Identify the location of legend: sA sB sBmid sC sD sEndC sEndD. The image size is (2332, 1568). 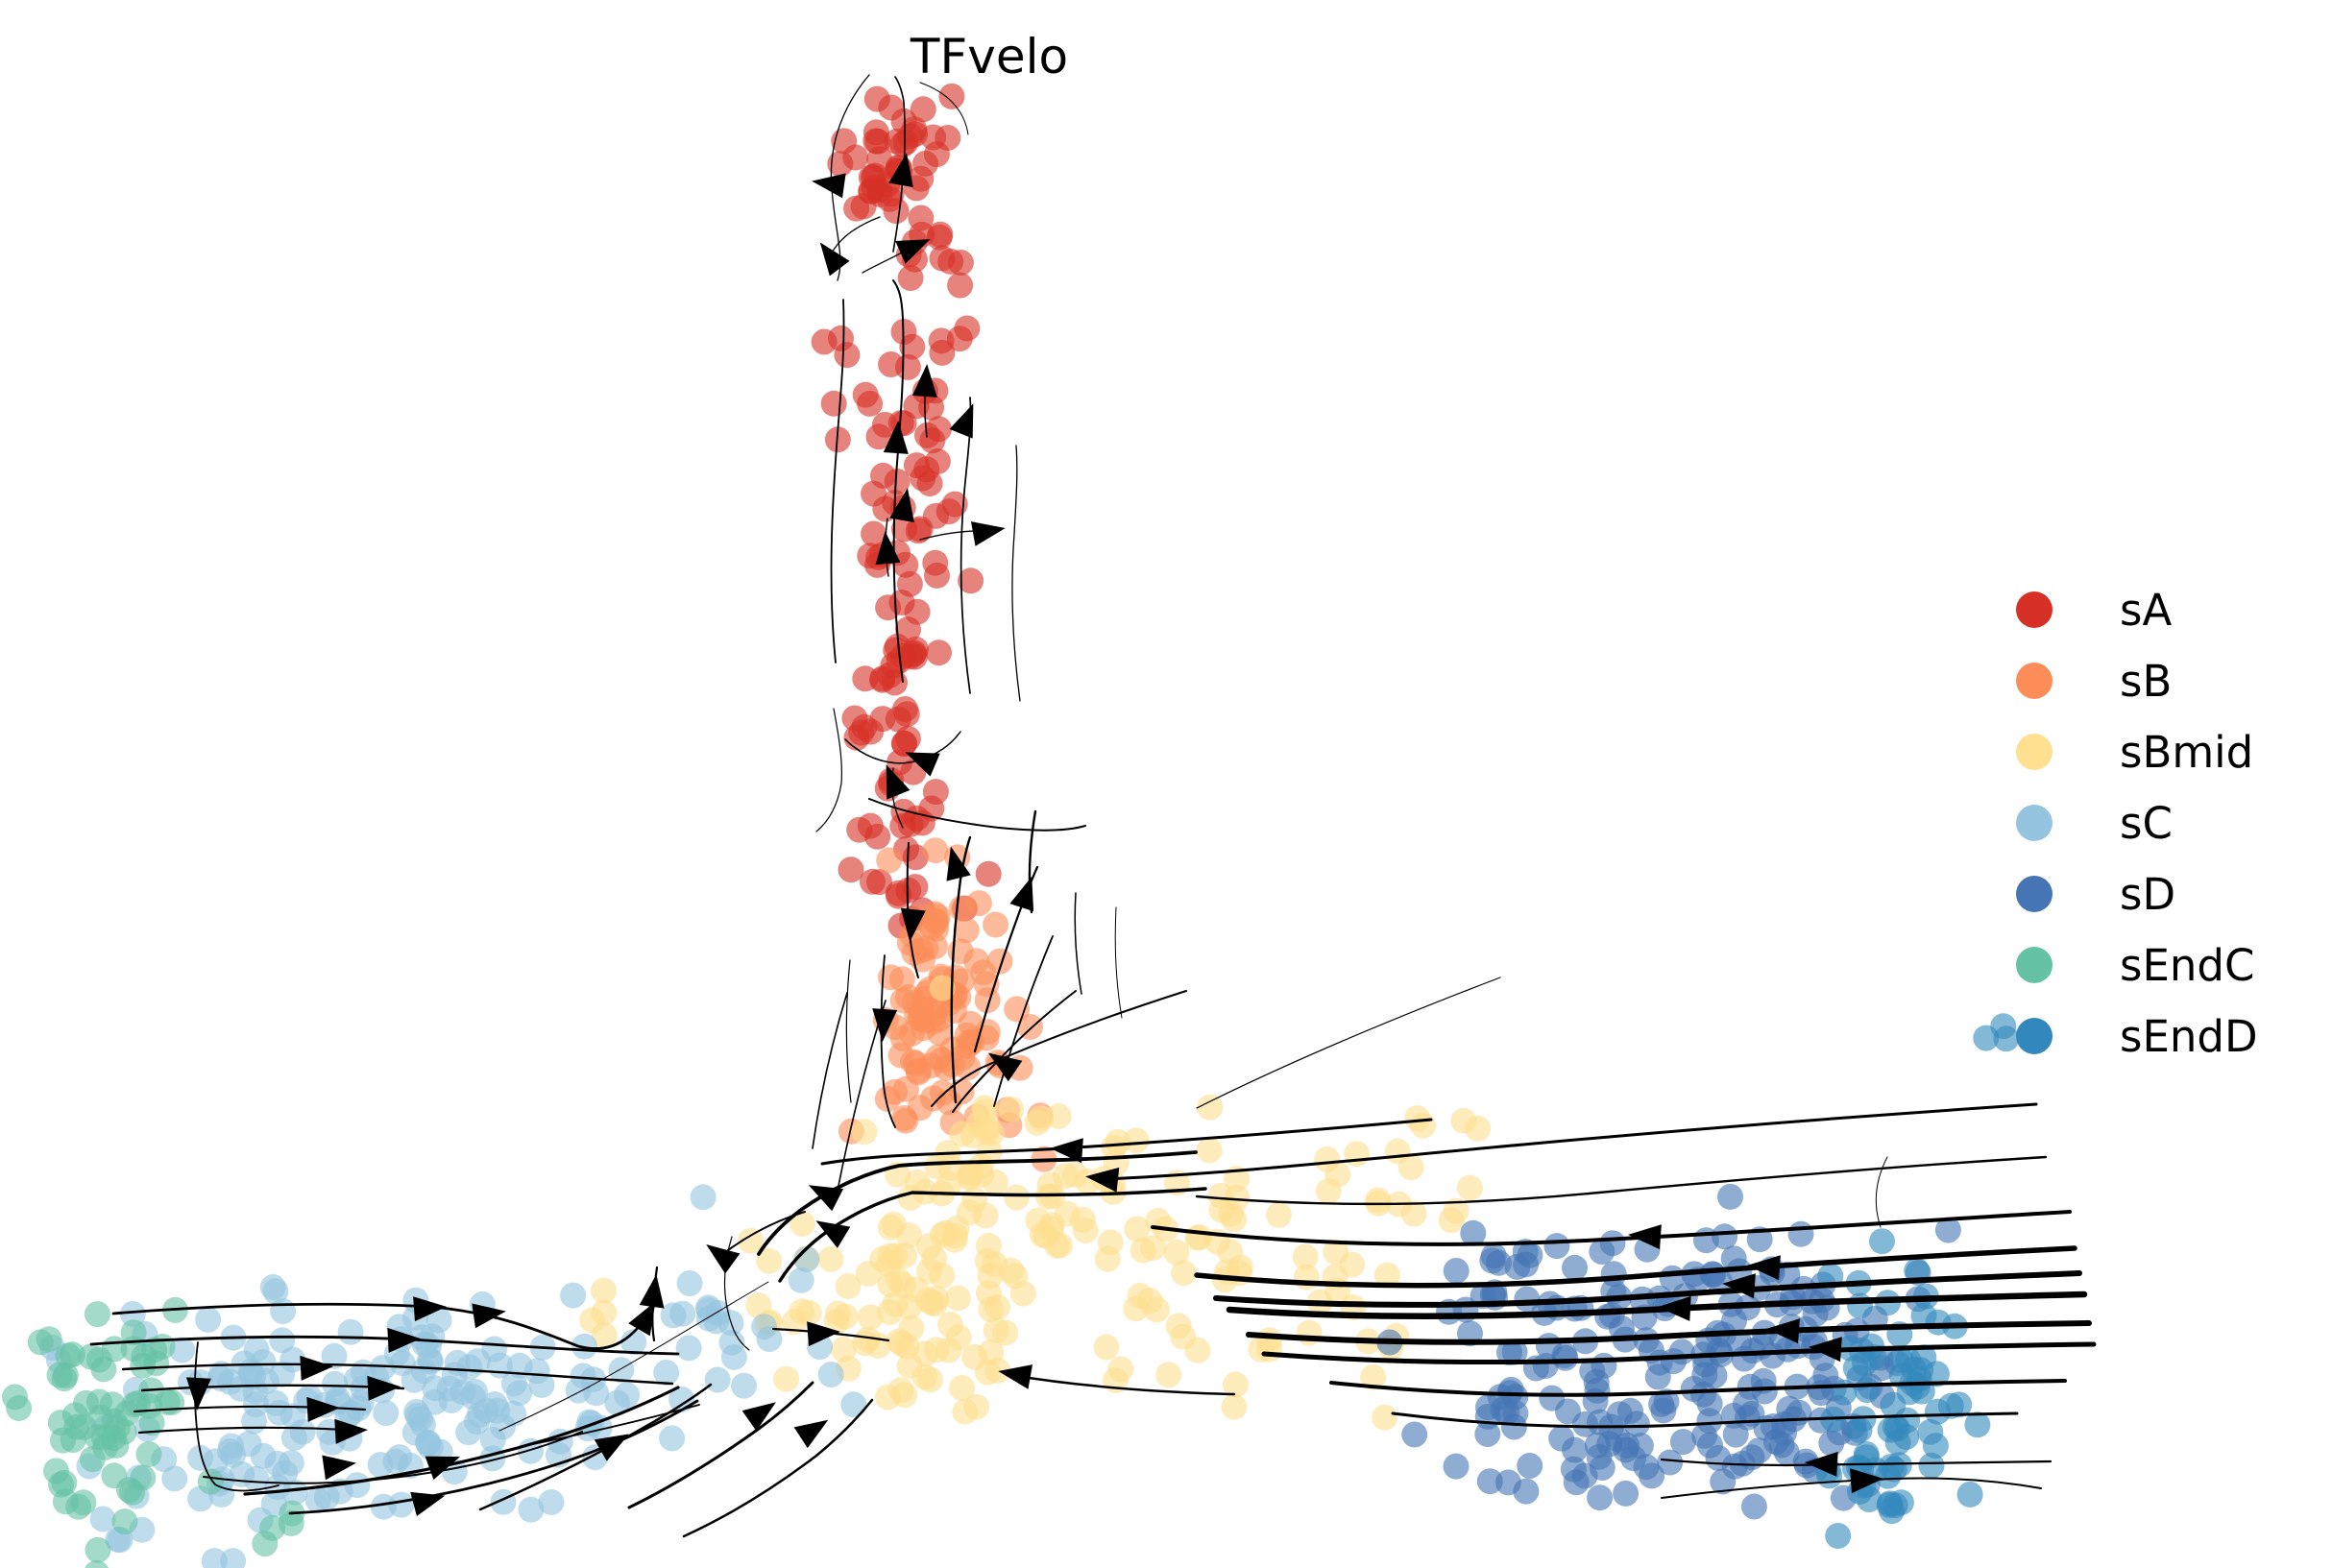
(2137, 823).